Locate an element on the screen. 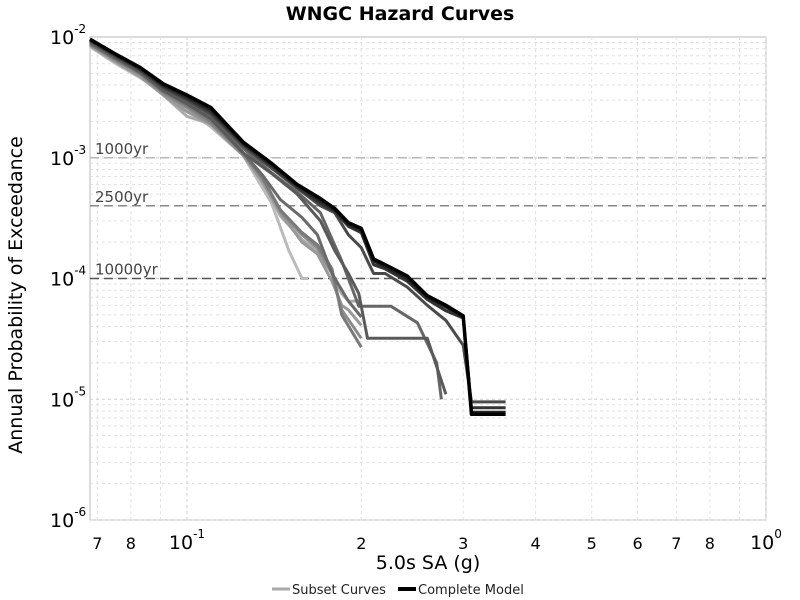 The width and height of the screenshot is (800, 600). x-tick-label: 10⁰ is located at coordinates (766, 540).